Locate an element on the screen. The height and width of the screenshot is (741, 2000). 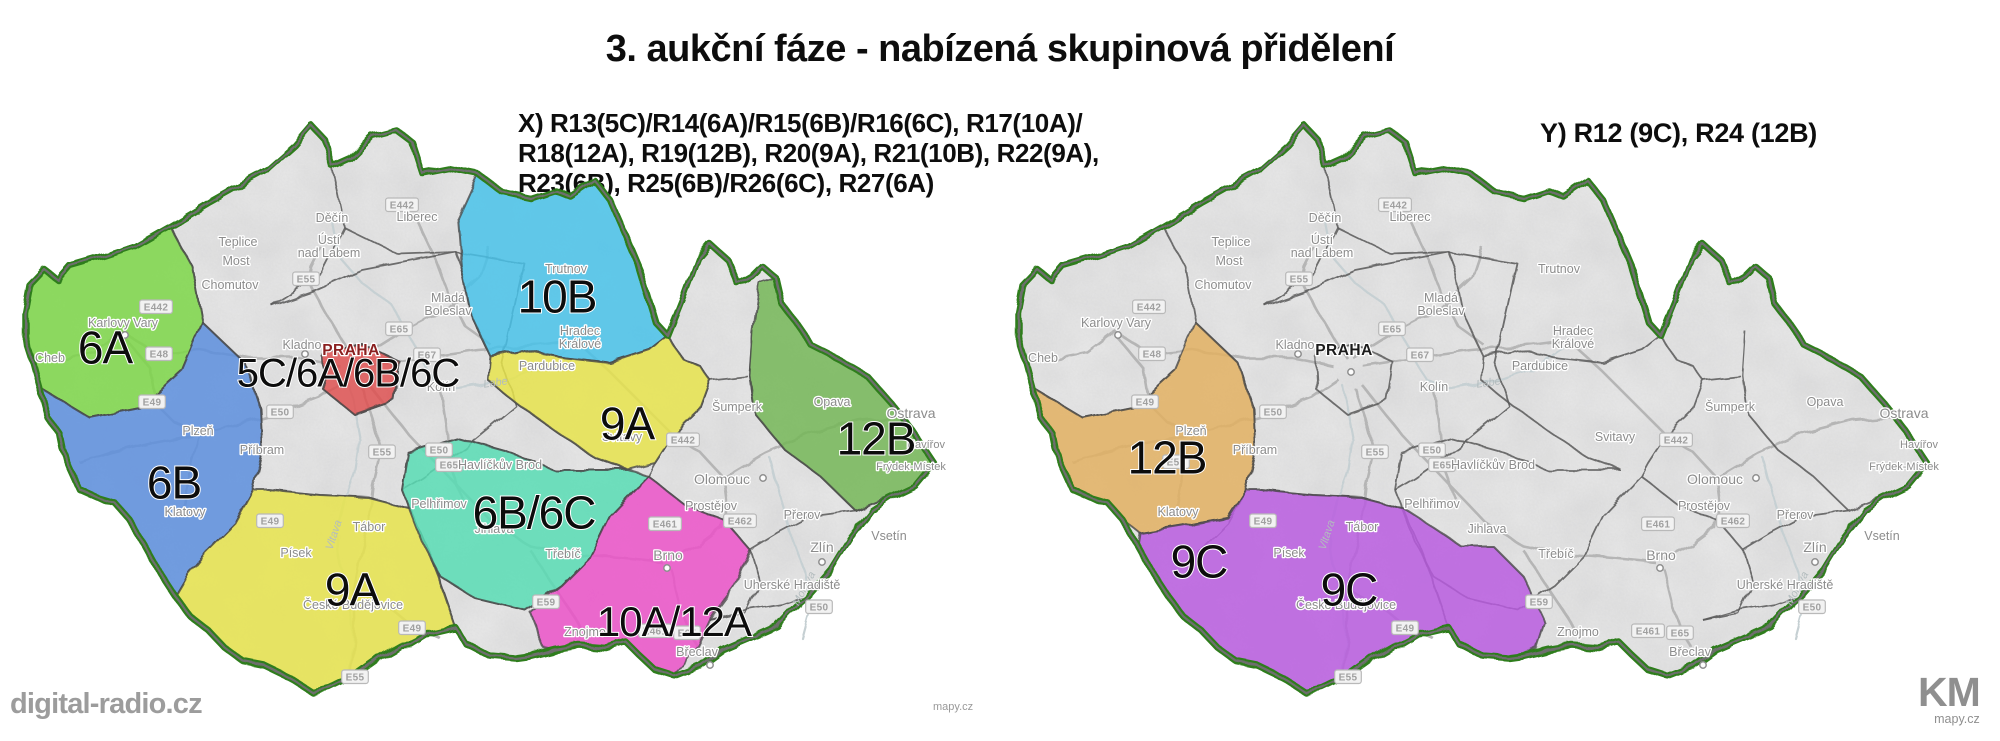
city-label: Most is located at coordinates (1229, 261).